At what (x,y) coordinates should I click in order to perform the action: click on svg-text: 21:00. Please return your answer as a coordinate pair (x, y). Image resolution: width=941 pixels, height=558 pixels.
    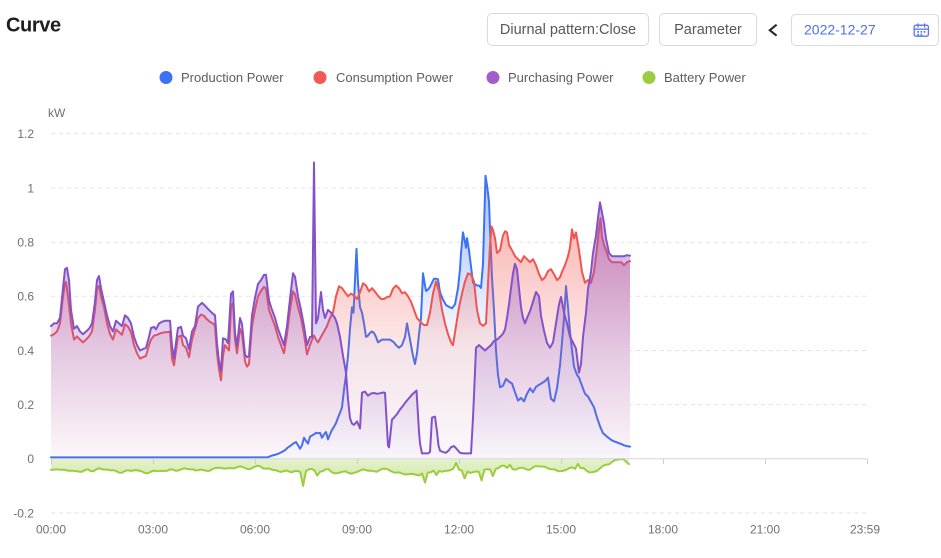
    Looking at the image, I should click on (765, 530).